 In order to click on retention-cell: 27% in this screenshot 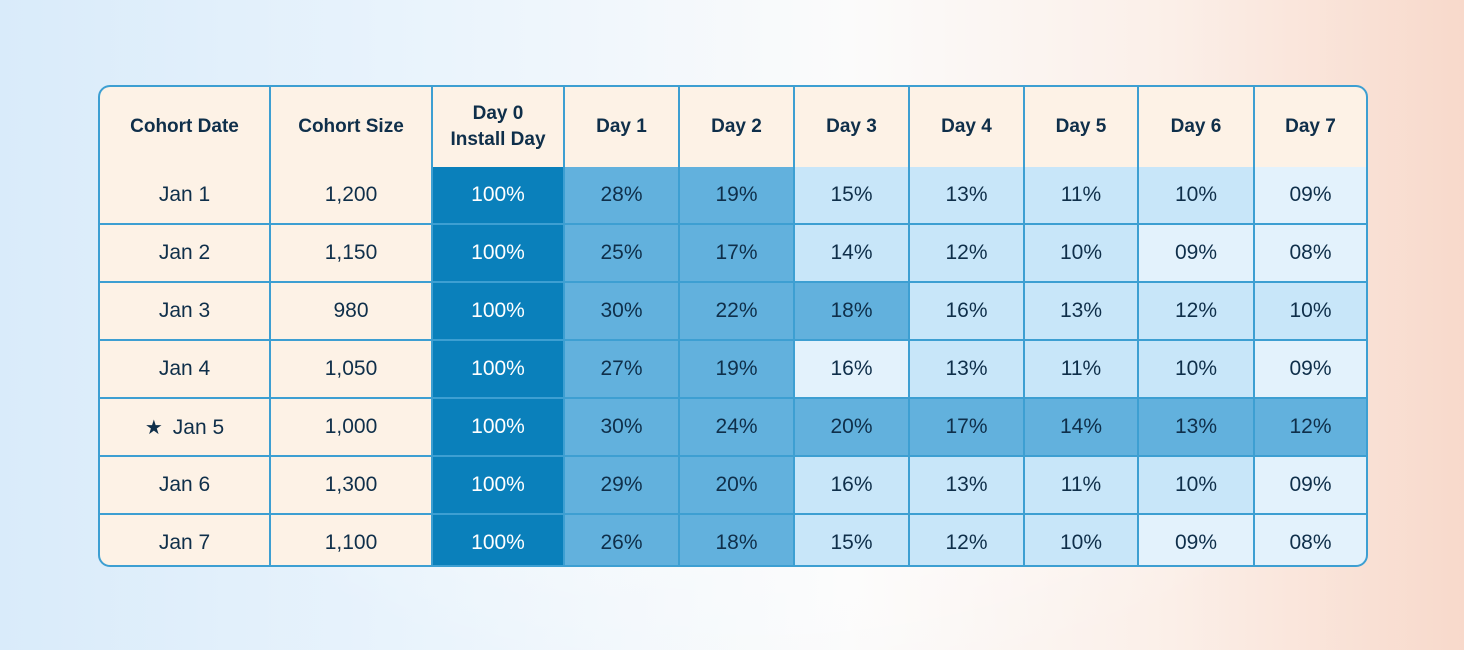, I will do `click(621, 369)`.